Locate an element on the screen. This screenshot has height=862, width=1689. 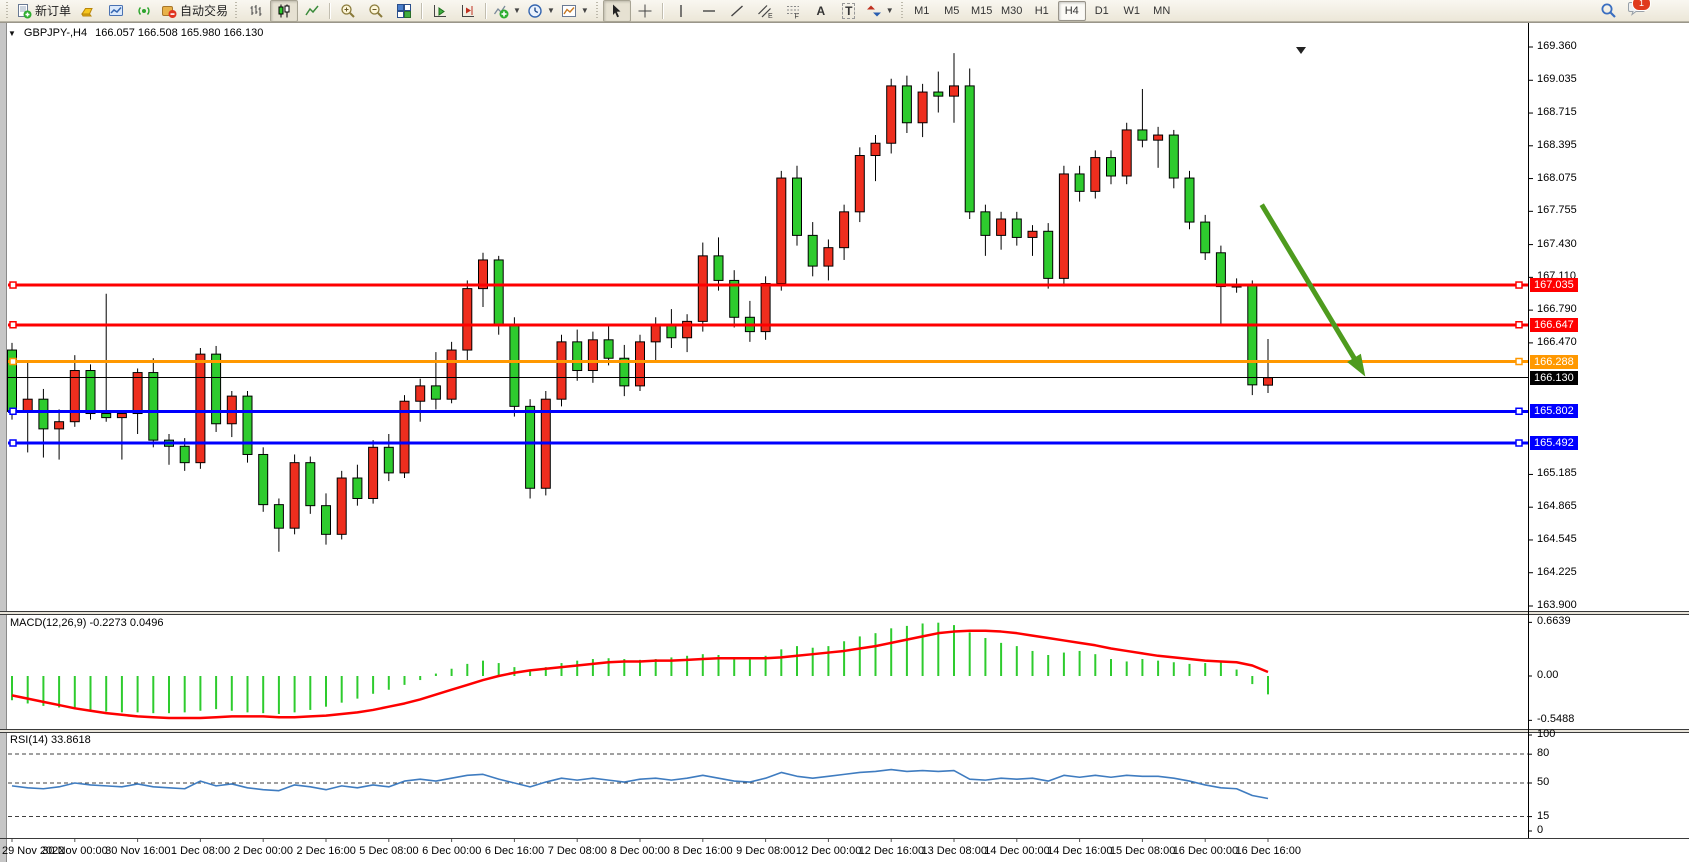
bar-chart-button is located at coordinates (256, 11).